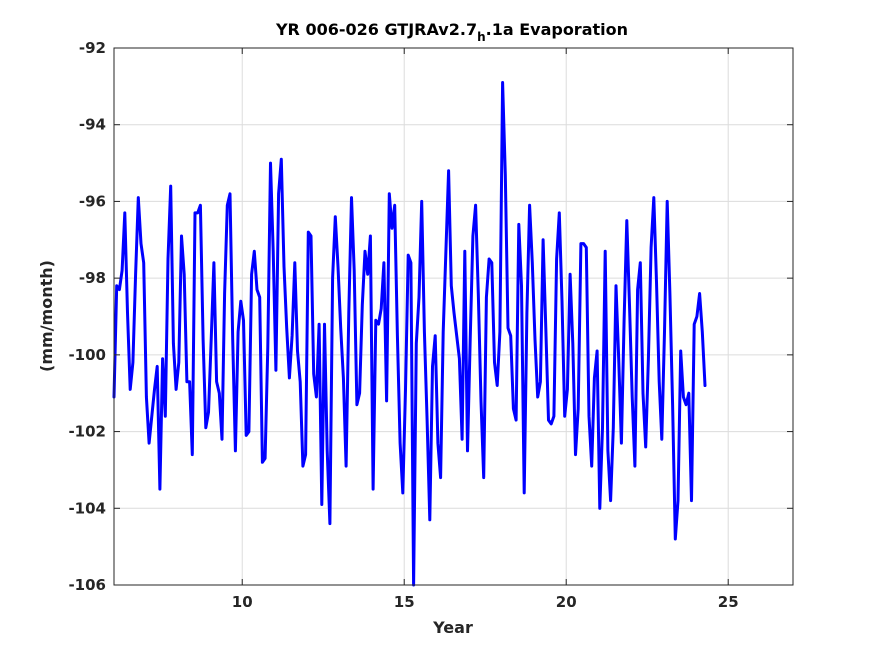 This screenshot has height=656, width=875. I want to click on y-tick-label: -102, so click(87, 432).